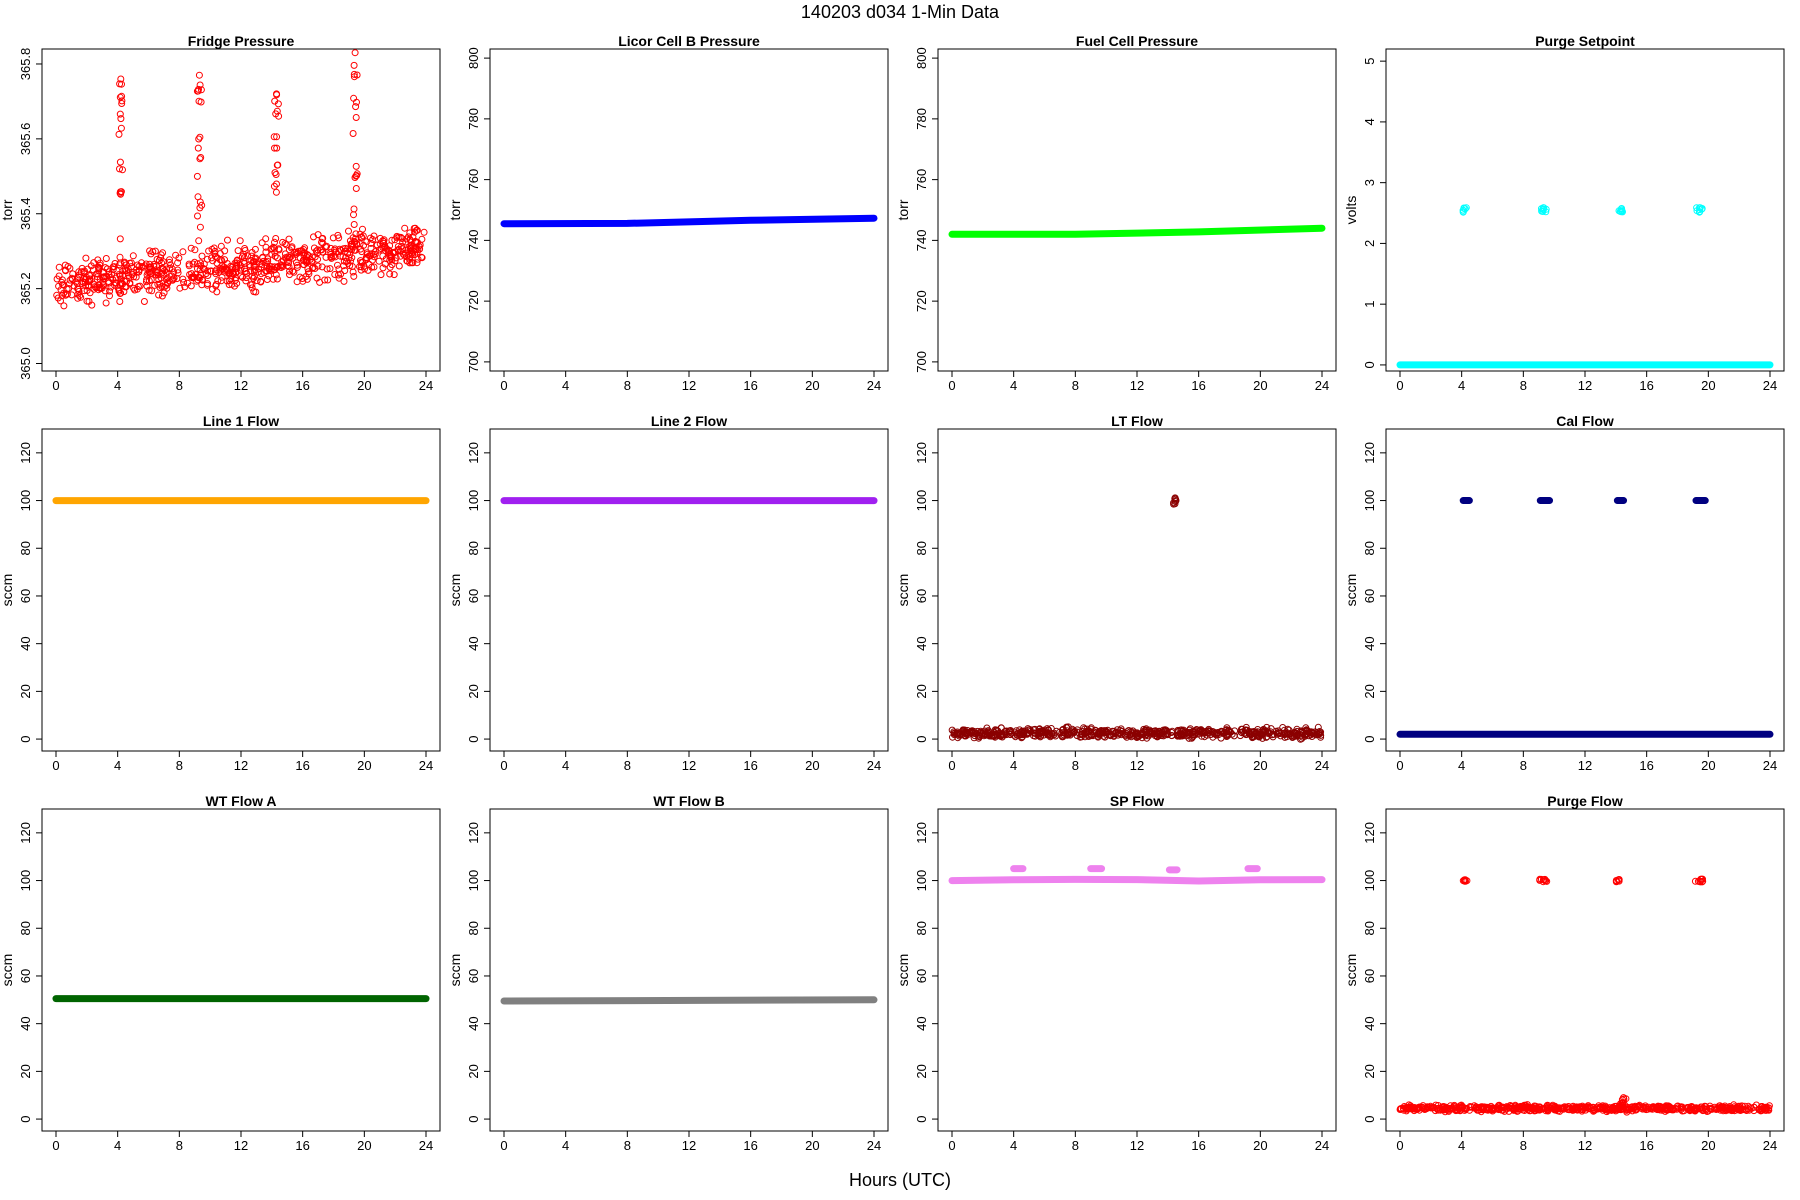 This screenshot has width=1800, height=1200. What do you see at coordinates (1369, 182) in the screenshot?
I see `y-tick-label: 3` at bounding box center [1369, 182].